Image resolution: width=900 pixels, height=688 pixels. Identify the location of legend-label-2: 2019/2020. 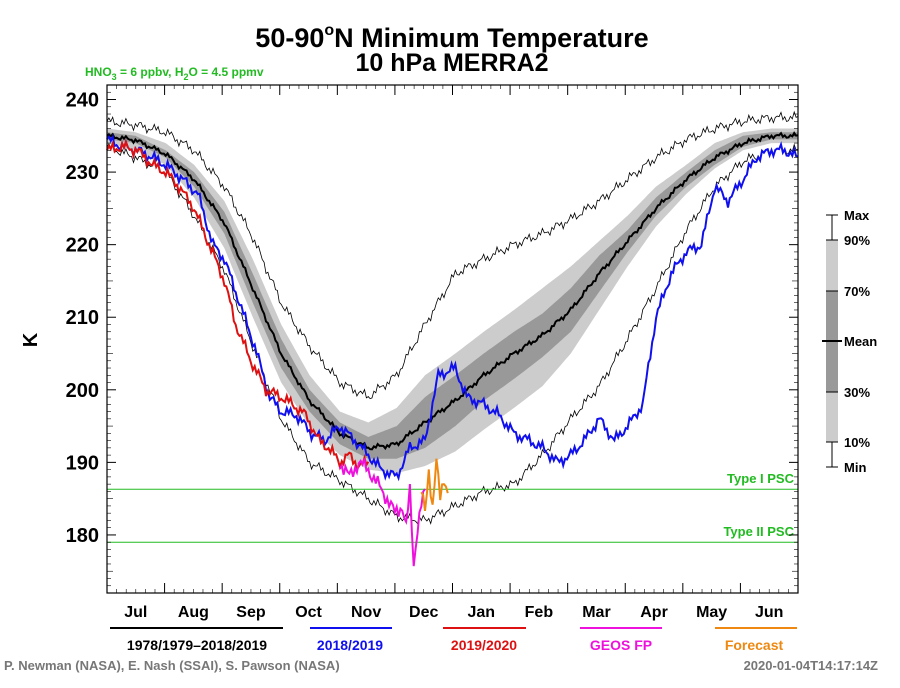
(484, 645).